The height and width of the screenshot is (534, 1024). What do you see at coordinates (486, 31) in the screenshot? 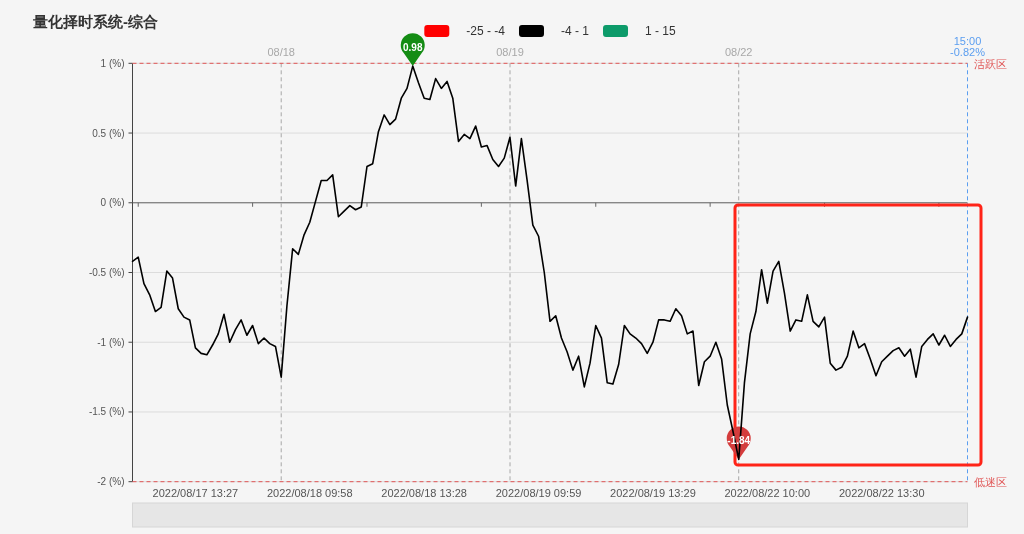
I see `legend-label: -25 - -4` at bounding box center [486, 31].